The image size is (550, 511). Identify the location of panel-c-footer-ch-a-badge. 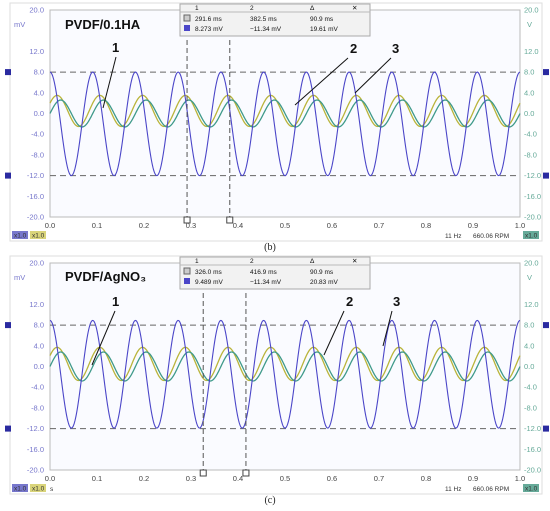
(20, 488).